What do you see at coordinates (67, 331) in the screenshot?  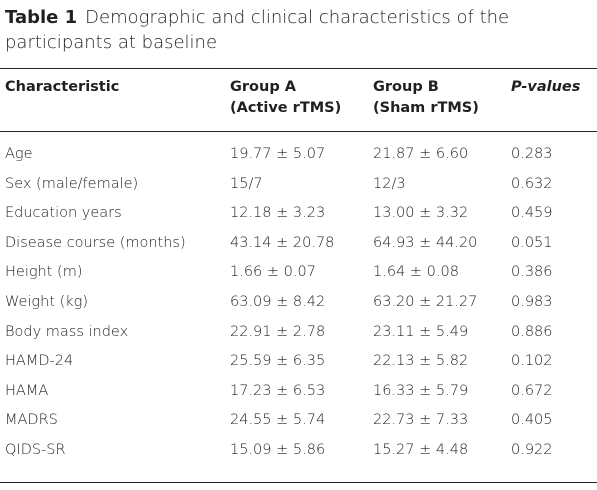 I see `table-cell: Body mass index` at bounding box center [67, 331].